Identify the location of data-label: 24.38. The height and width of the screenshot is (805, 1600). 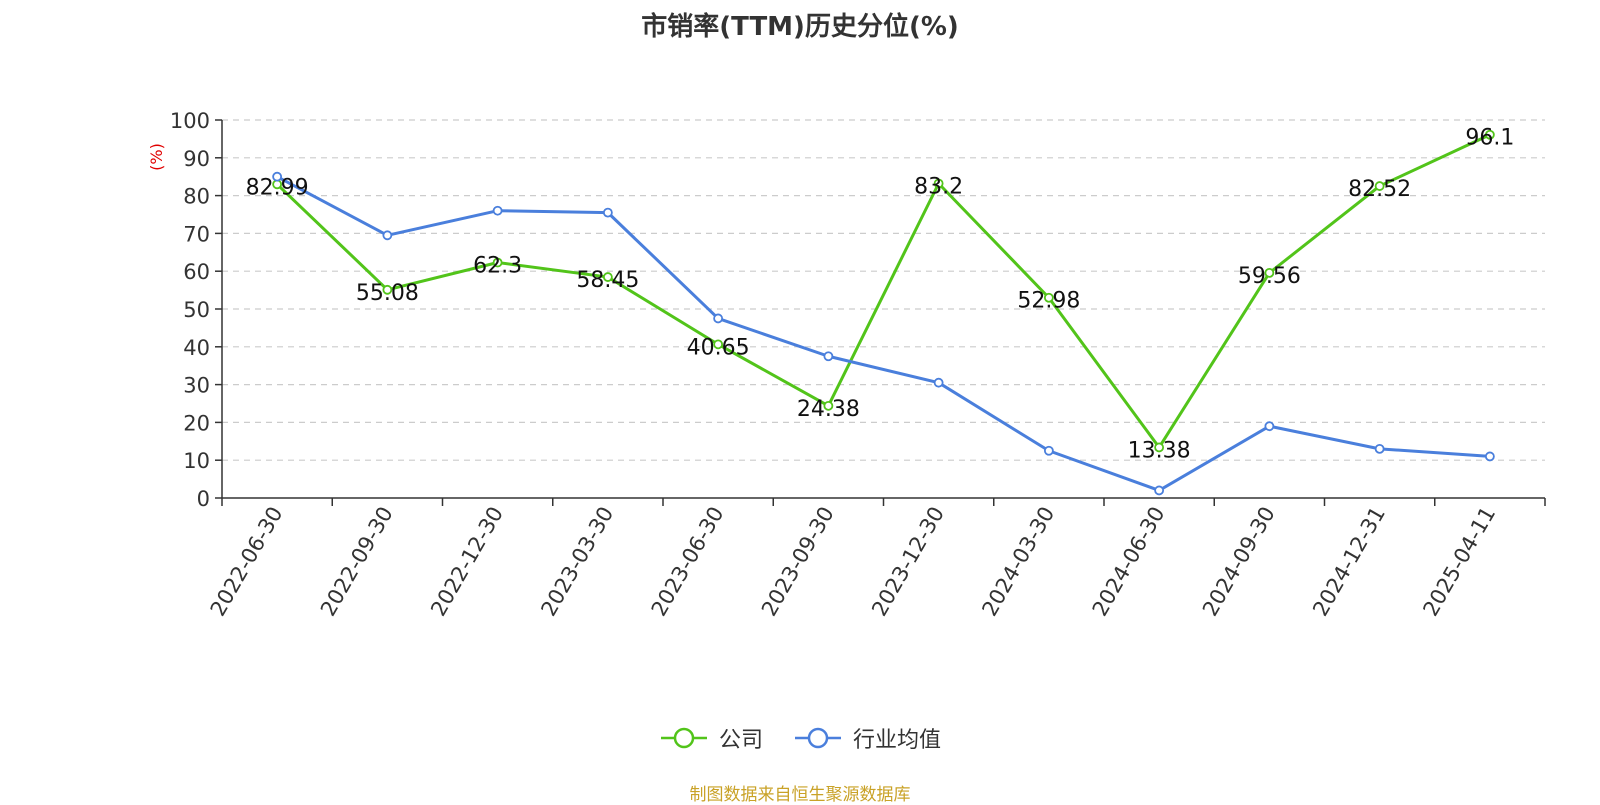
(828, 409).